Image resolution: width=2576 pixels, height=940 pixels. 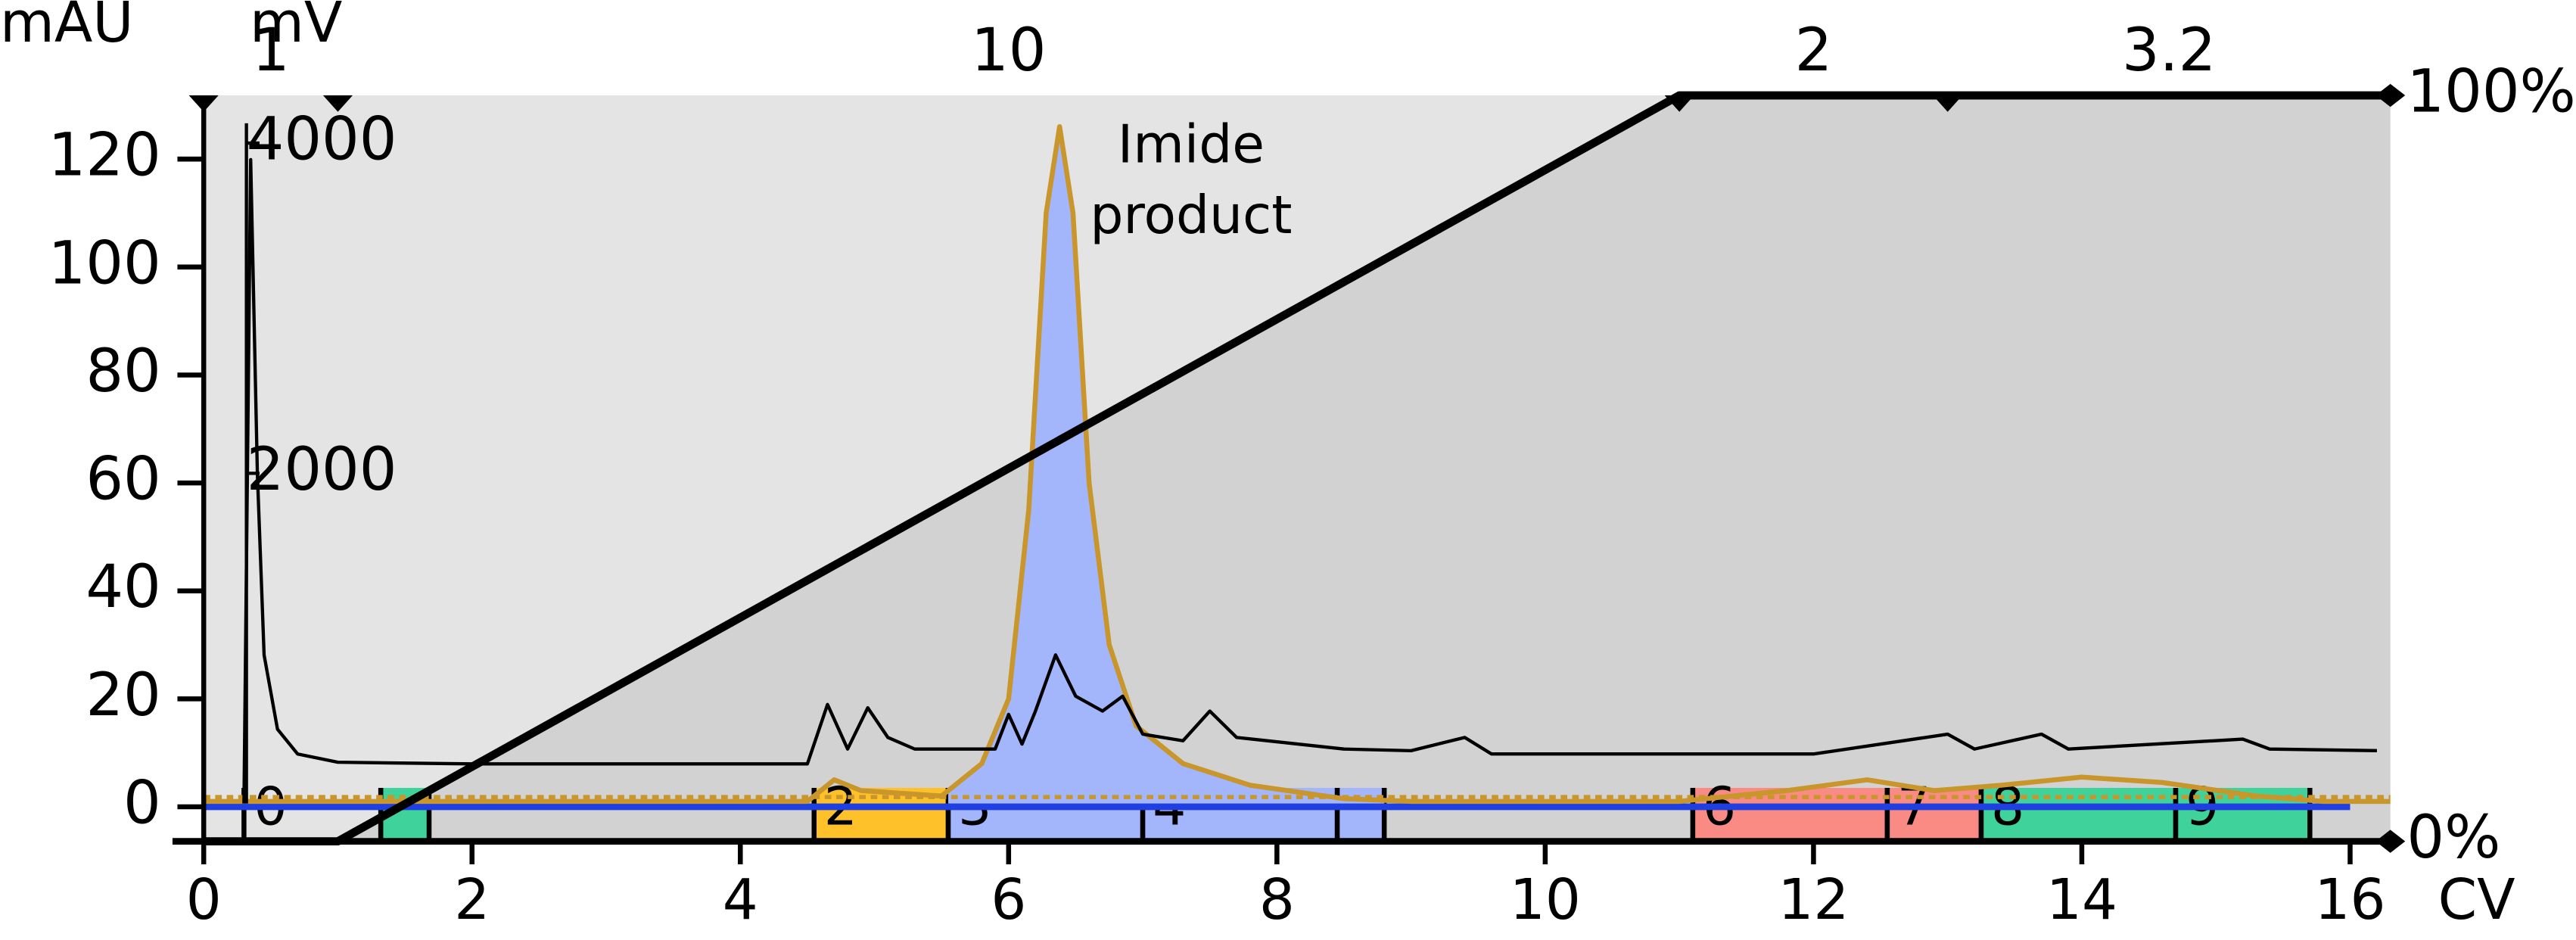 I want to click on segment-label: 3.2, so click(x=2169, y=50).